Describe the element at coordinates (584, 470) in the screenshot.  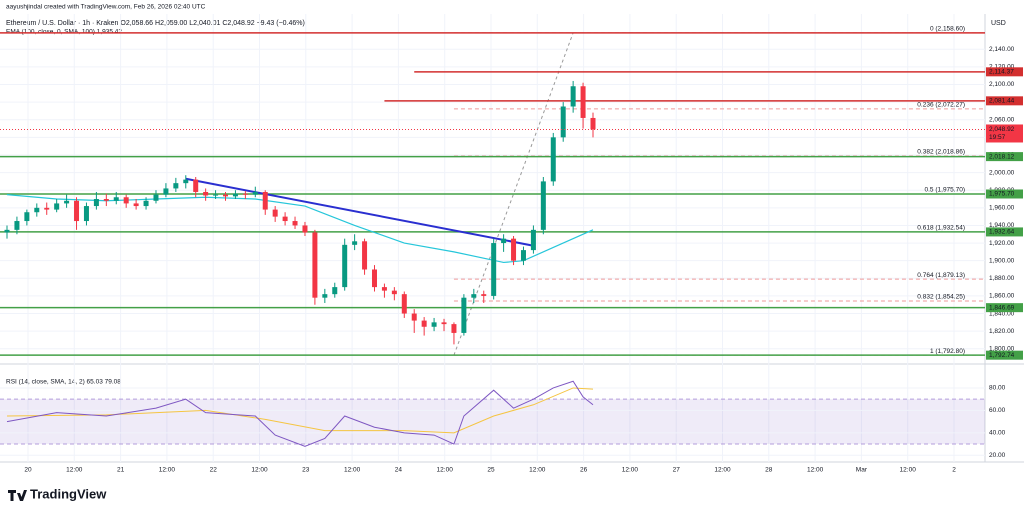
I see `x-tick-label: 26` at that location.